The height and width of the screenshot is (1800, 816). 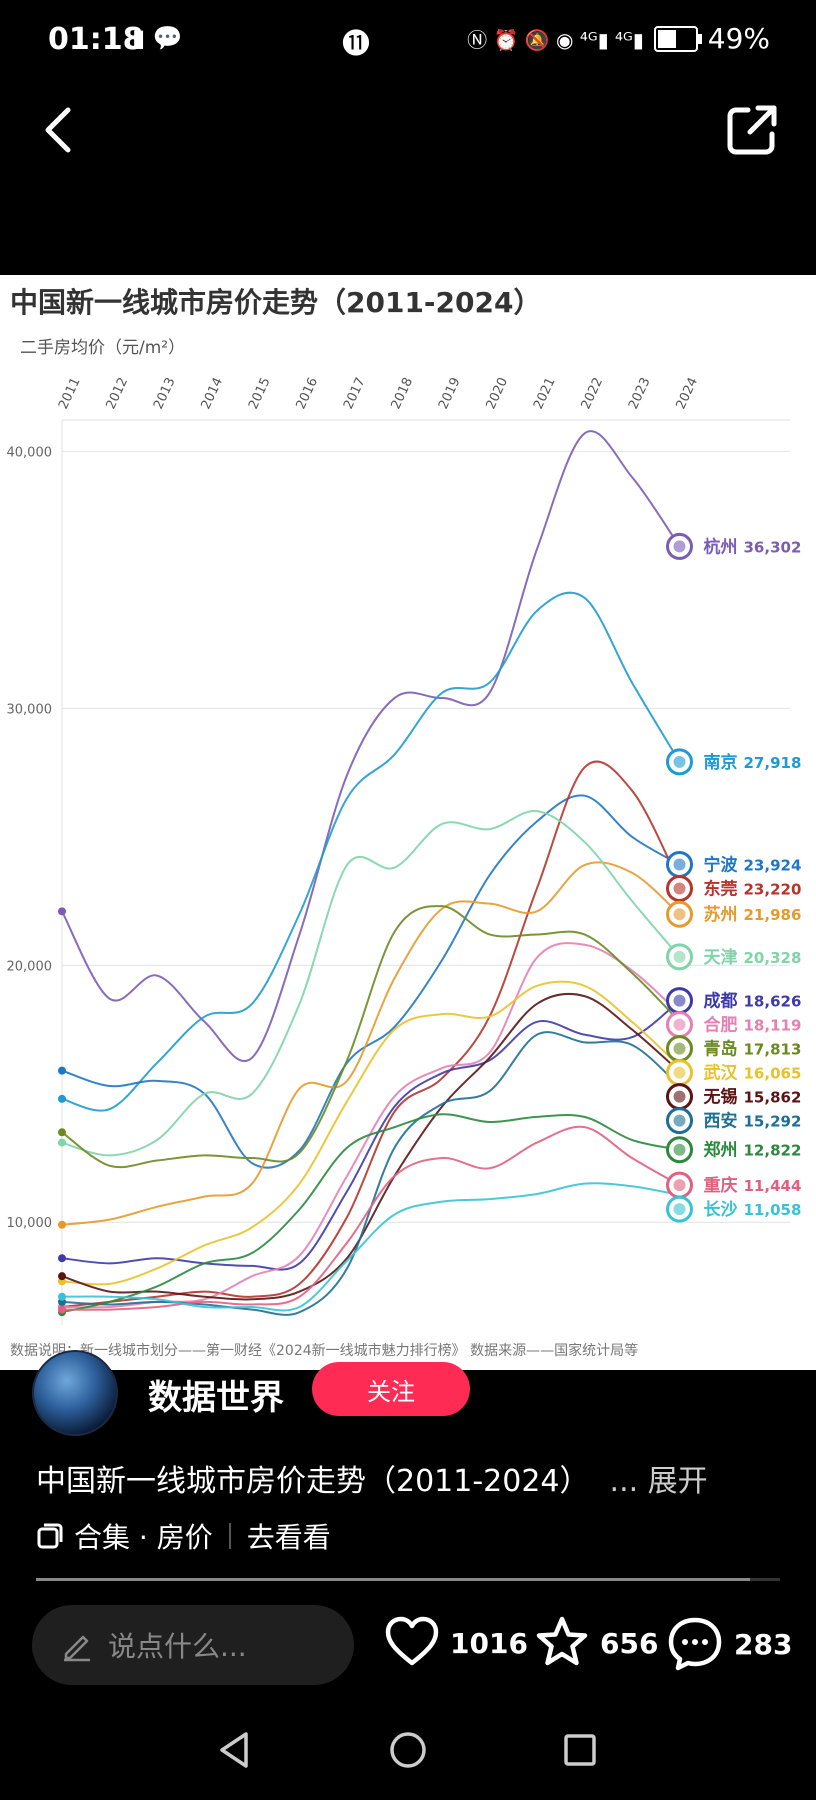 I want to click on x-tick-label: 2022, so click(x=593, y=393).